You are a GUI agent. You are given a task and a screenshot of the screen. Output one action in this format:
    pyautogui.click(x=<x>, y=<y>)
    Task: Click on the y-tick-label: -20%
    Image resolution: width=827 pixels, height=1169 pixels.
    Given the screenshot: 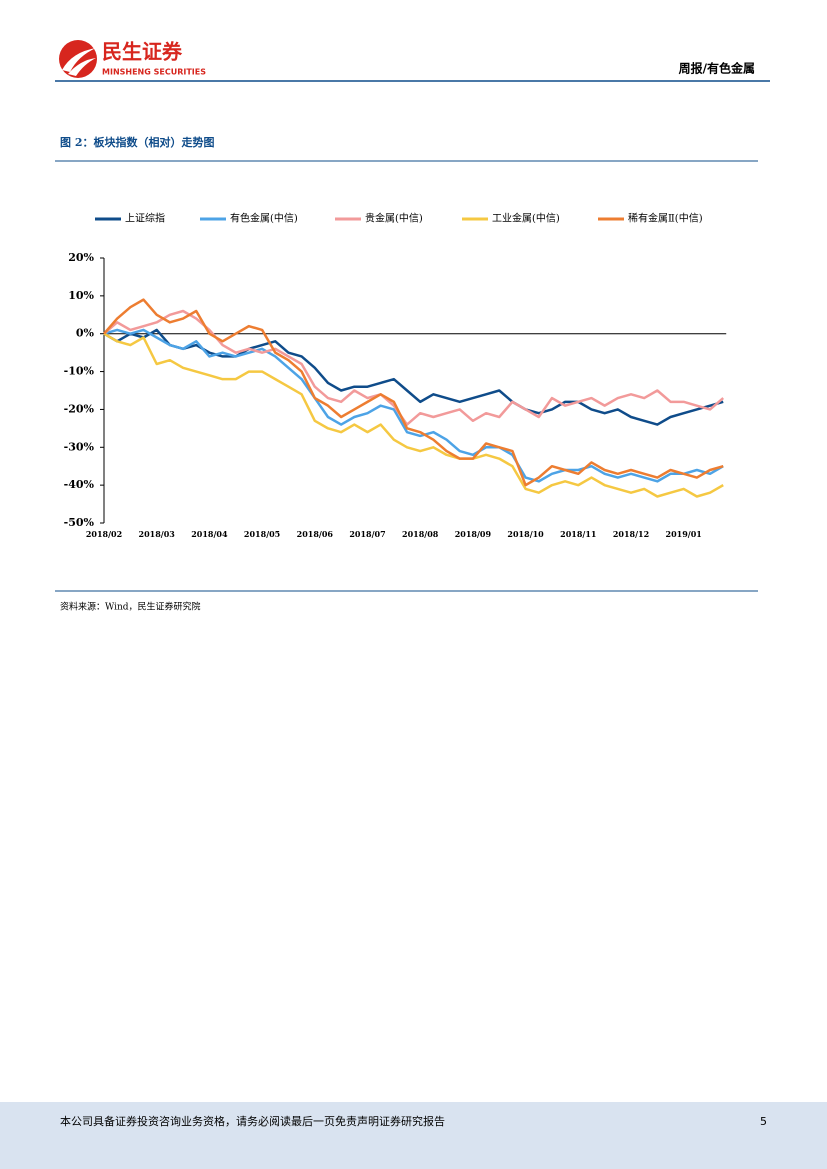 What is the action you would take?
    pyautogui.click(x=79, y=408)
    